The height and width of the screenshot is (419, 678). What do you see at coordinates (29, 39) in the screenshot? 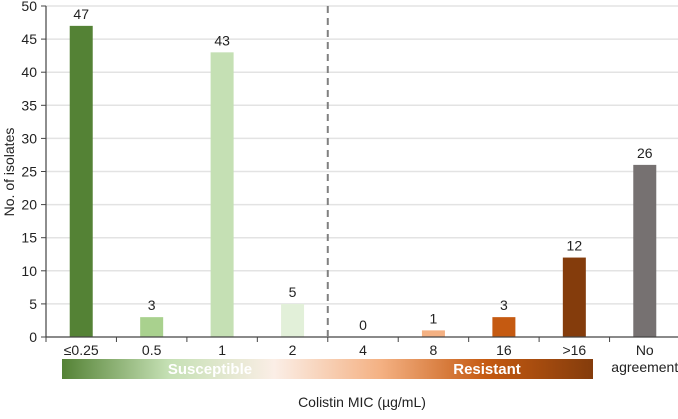
I see `y-tick-label: 45` at bounding box center [29, 39].